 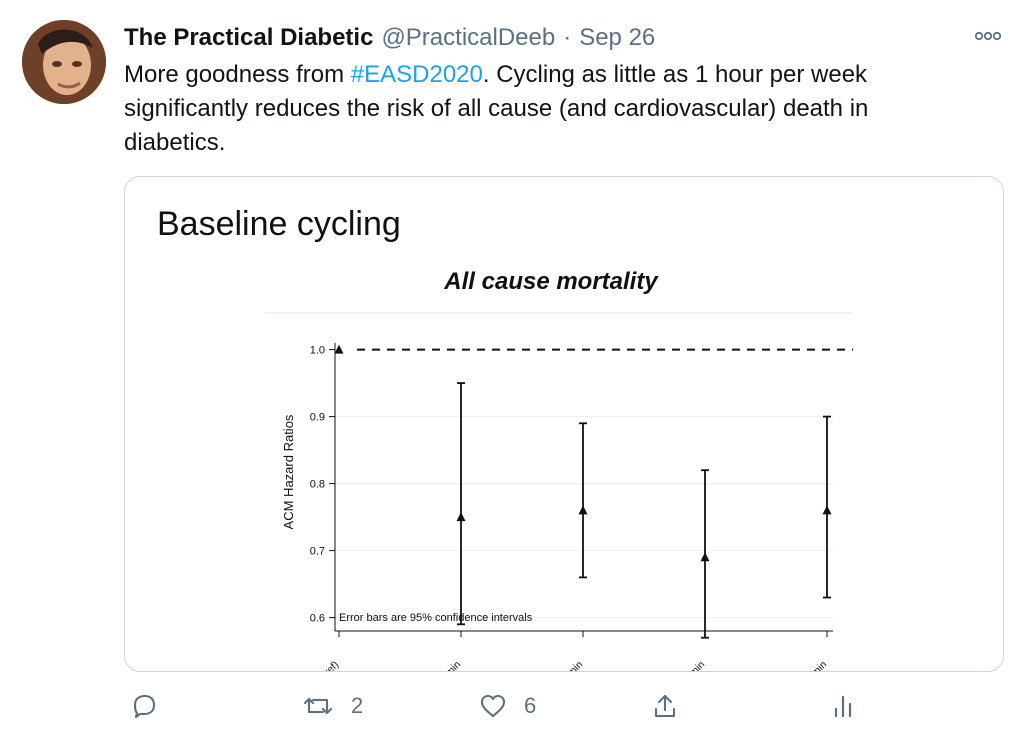 I want to click on avatar-image, so click(x=64, y=62).